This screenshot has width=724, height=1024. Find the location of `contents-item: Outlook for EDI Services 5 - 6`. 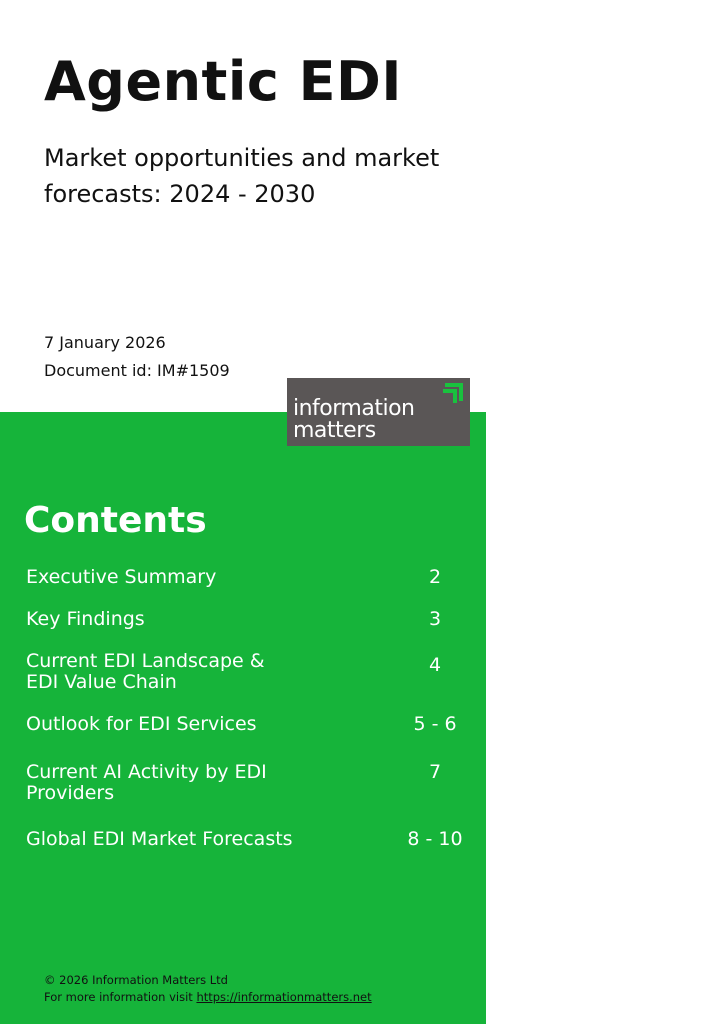

contents-item: Outlook for EDI Services 5 - 6 is located at coordinates (246, 724).